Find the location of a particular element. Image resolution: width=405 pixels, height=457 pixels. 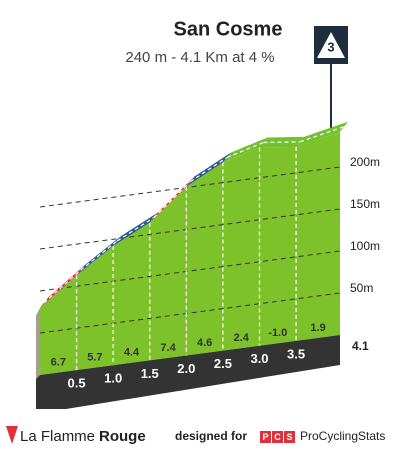

pcs-letter: P is located at coordinates (265, 437).